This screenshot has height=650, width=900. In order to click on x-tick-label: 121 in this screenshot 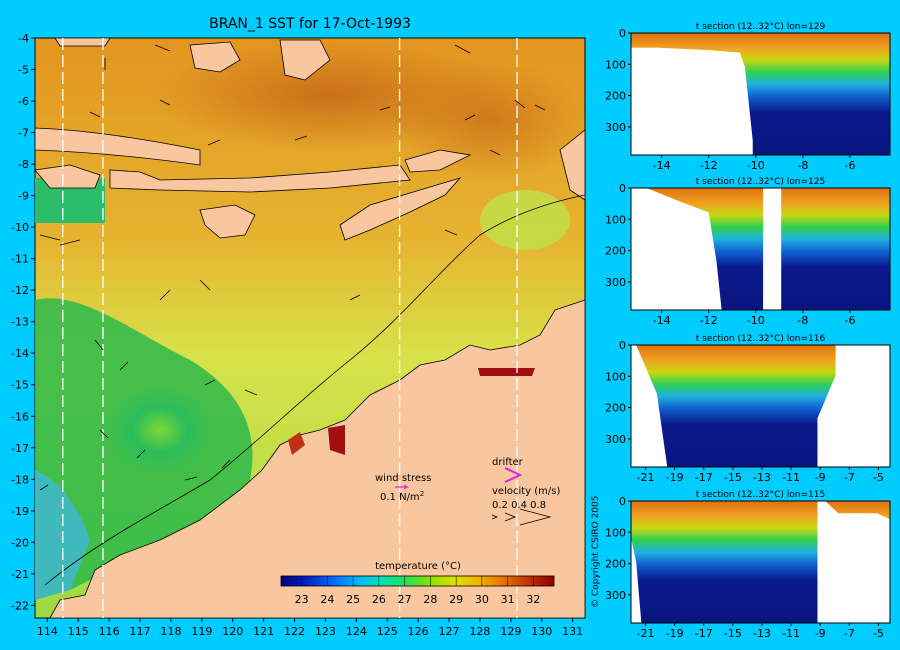, I will do `click(263, 631)`.